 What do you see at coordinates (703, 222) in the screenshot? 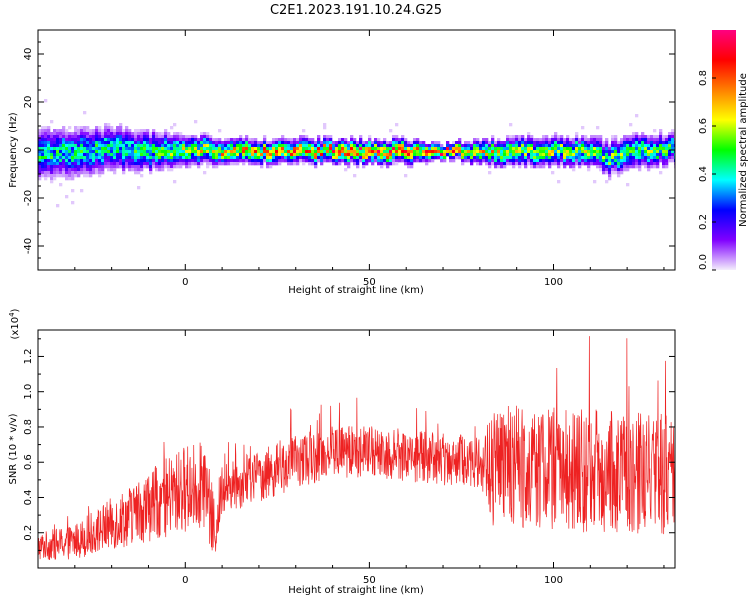
I see `colorbar-tick-label: 0.2` at bounding box center [703, 222].